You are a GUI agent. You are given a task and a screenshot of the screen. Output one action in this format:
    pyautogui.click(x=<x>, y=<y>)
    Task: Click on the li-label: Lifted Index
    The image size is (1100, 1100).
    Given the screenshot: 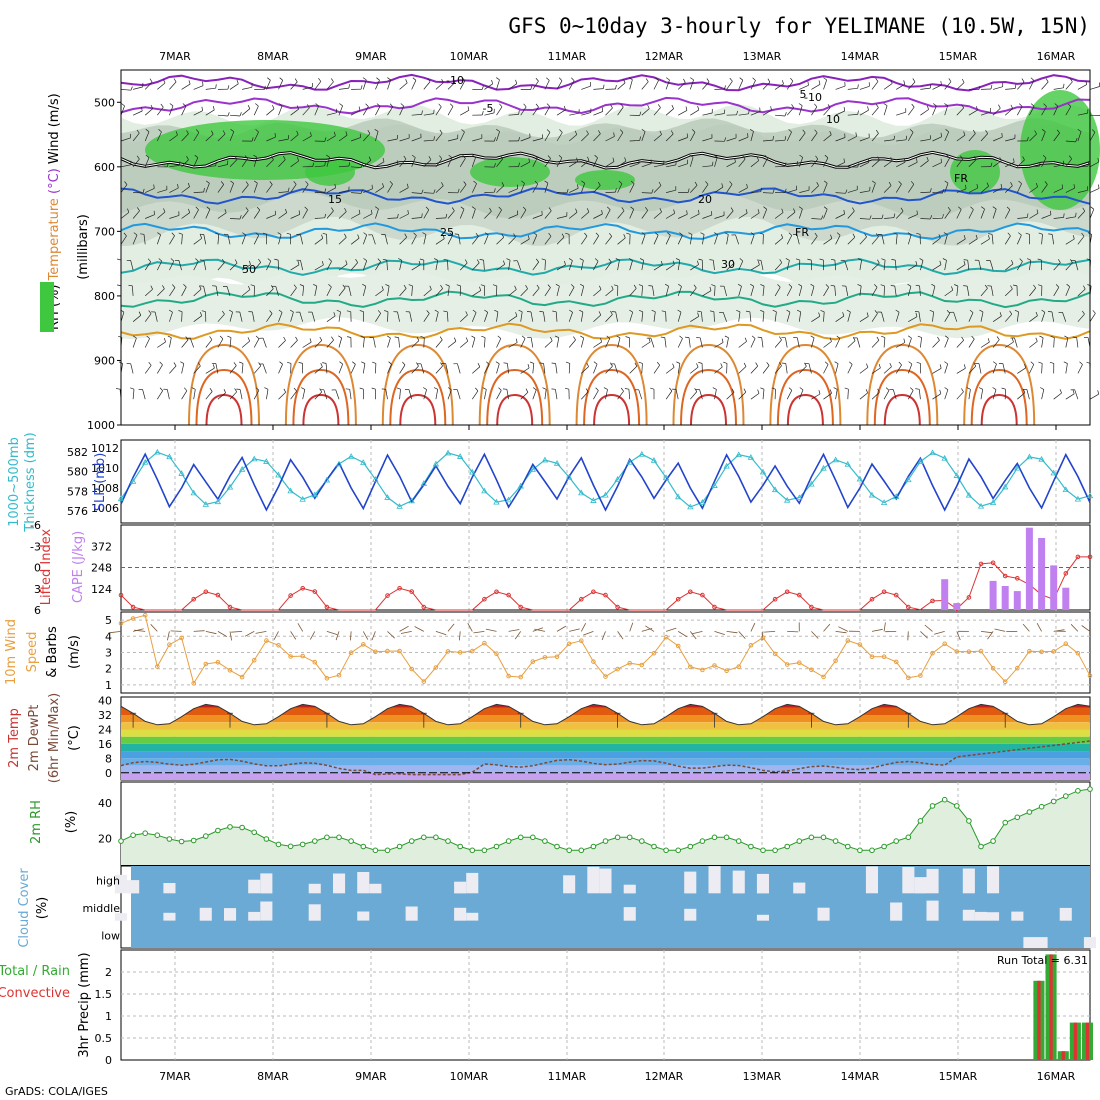 What is the action you would take?
    pyautogui.click(x=46, y=566)
    